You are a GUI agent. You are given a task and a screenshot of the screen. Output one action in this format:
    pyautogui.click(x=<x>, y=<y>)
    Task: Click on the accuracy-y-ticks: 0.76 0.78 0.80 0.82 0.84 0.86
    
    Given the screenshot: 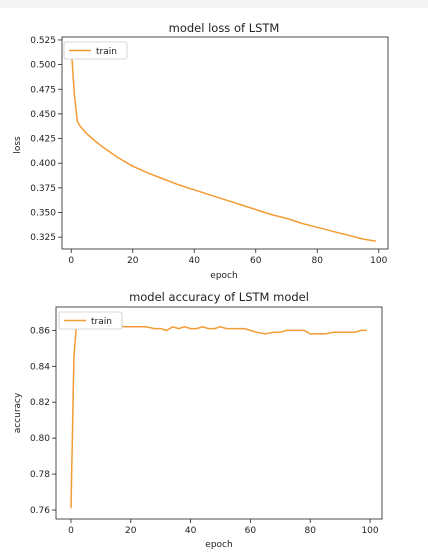 What is the action you would take?
    pyautogui.click(x=43, y=421)
    